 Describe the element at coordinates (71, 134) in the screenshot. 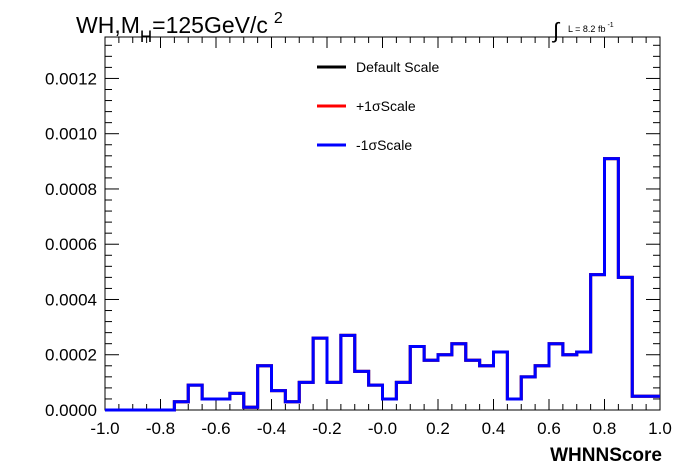

I see `y-tick-label: 0.0010` at that location.